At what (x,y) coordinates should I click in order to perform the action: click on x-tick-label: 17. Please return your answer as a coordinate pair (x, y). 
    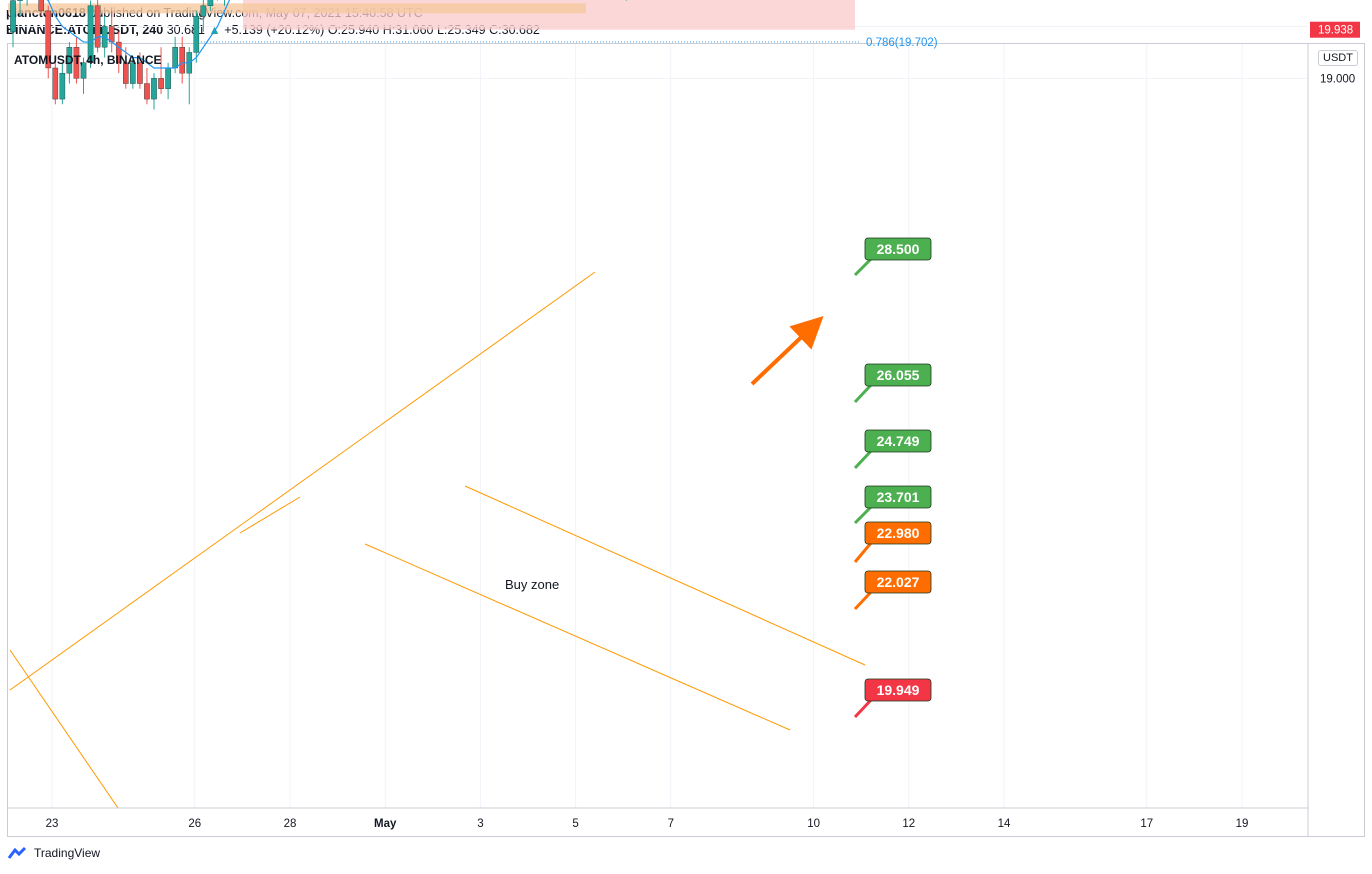
    Looking at the image, I should click on (1146, 824).